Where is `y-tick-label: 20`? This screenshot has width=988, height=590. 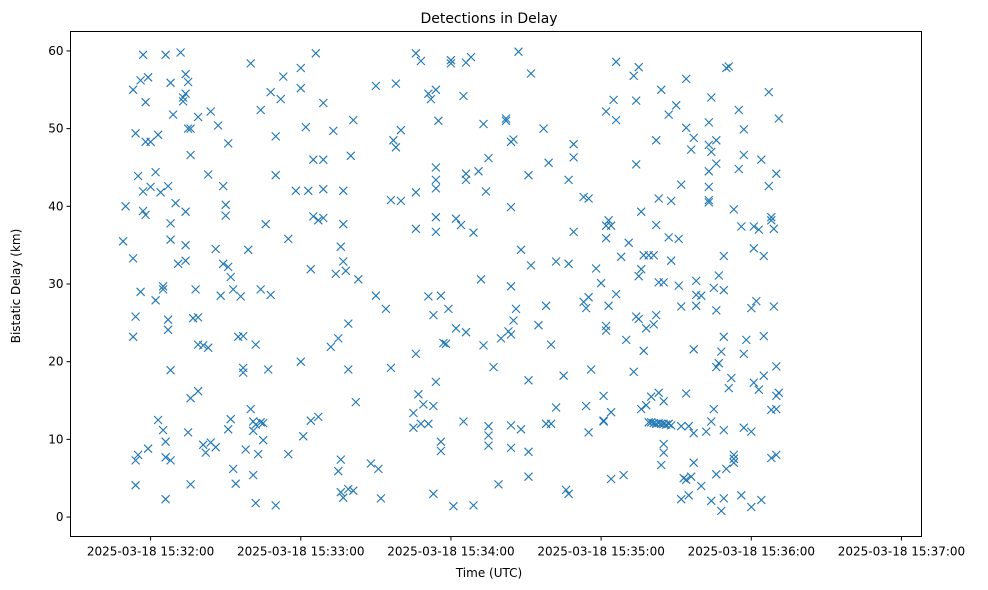
y-tick-label: 20 is located at coordinates (55, 362).